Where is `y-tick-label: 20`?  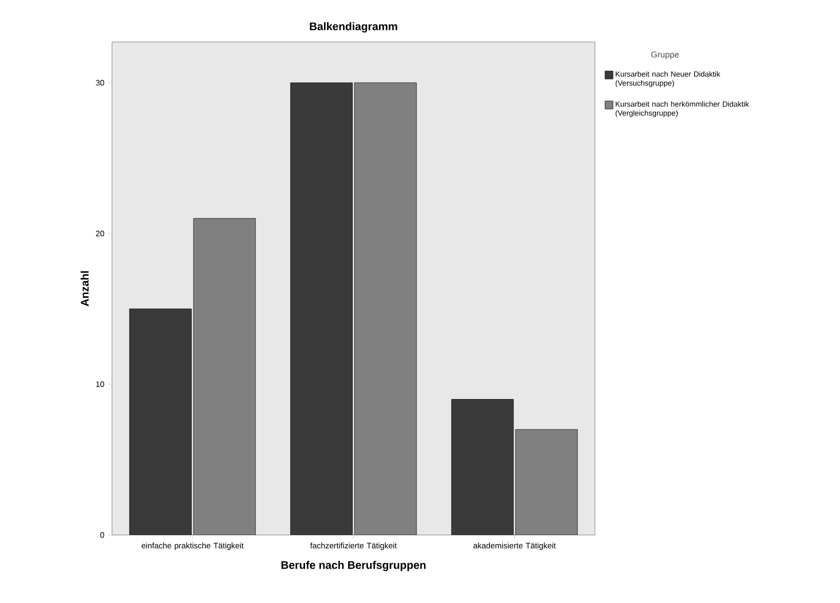
y-tick-label: 20 is located at coordinates (100, 233).